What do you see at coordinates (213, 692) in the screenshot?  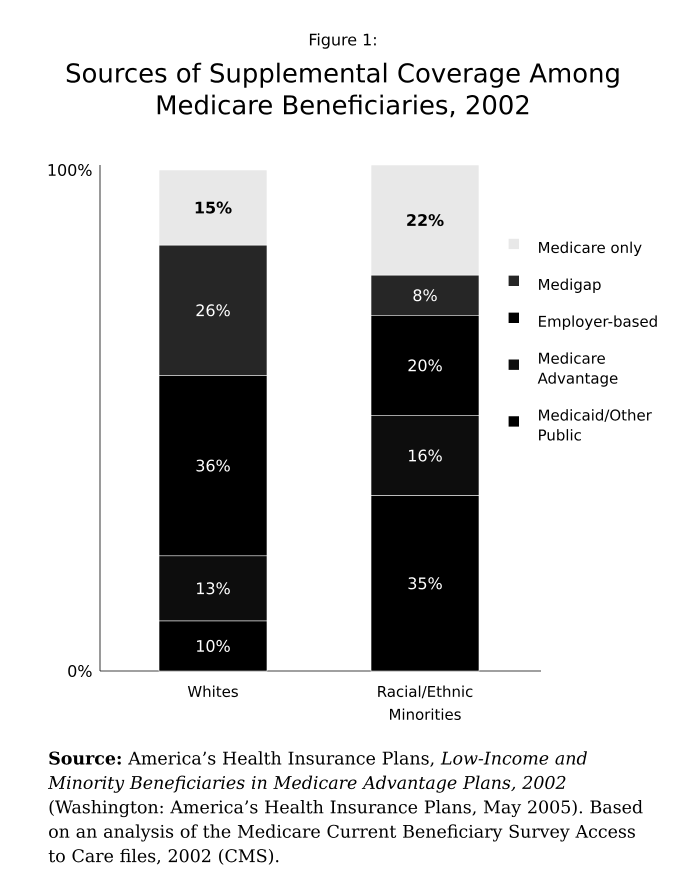 I see `x-tick-label: Whites` at bounding box center [213, 692].